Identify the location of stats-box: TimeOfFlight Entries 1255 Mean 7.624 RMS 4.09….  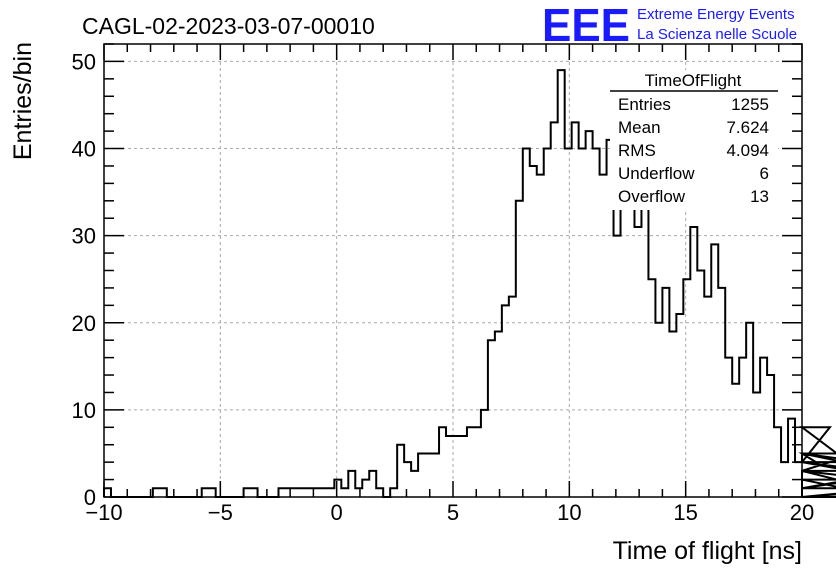
(694, 140).